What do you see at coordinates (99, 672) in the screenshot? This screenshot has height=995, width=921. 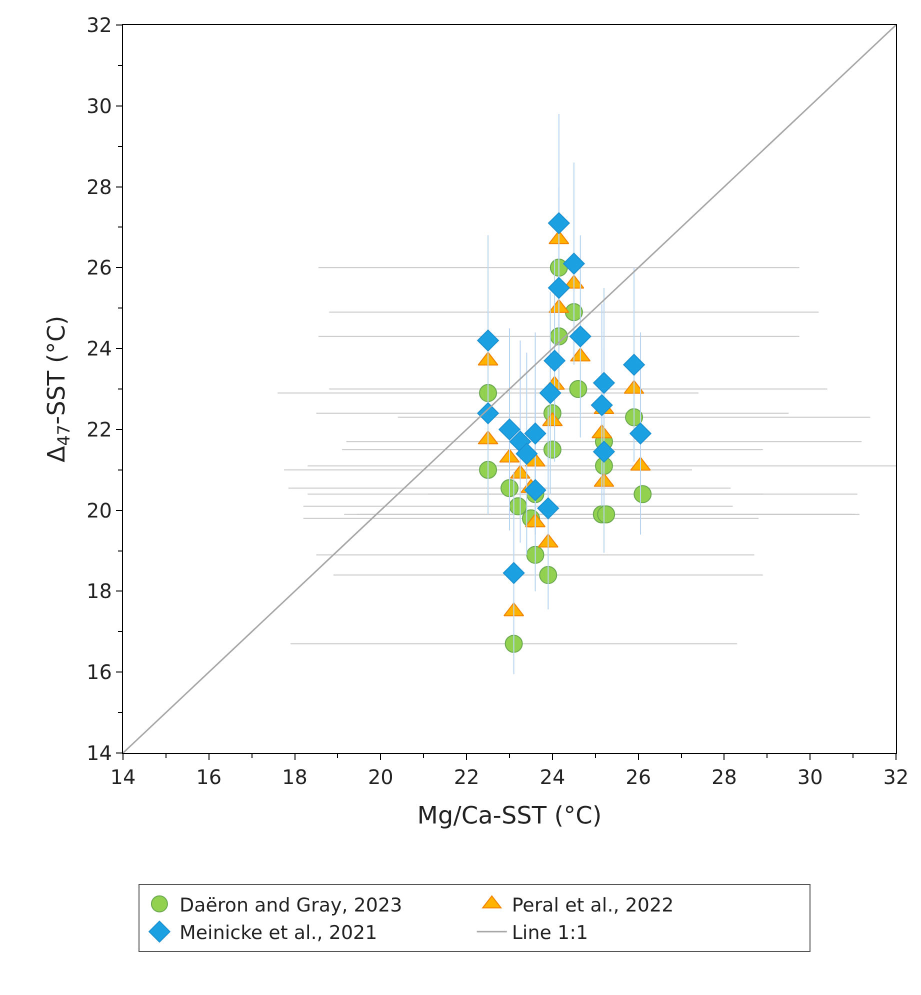 I see `y-tick-label: 16` at bounding box center [99, 672].